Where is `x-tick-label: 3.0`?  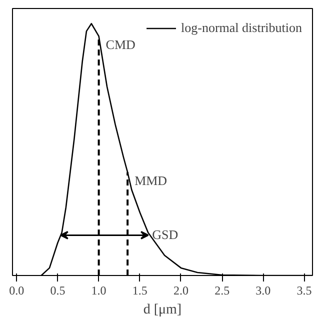 x-tick-label: 3.0 is located at coordinates (263, 291).